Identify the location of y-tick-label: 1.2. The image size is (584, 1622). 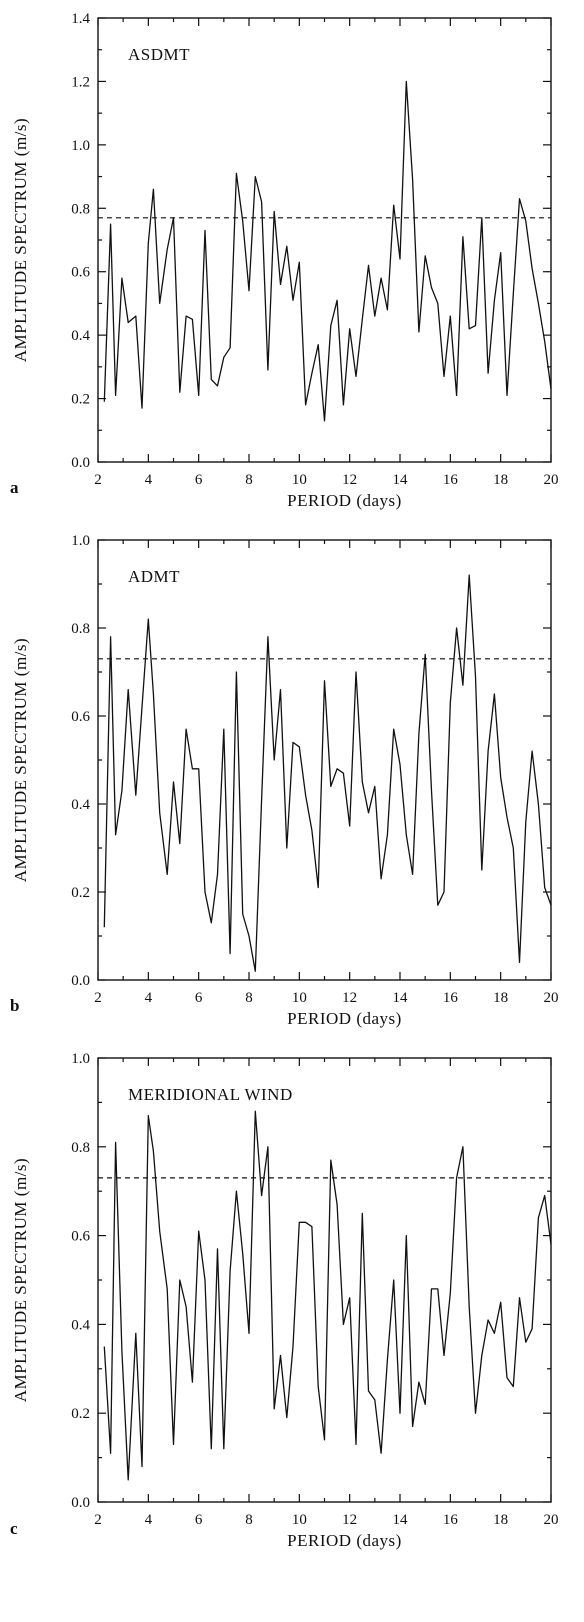
(80, 82).